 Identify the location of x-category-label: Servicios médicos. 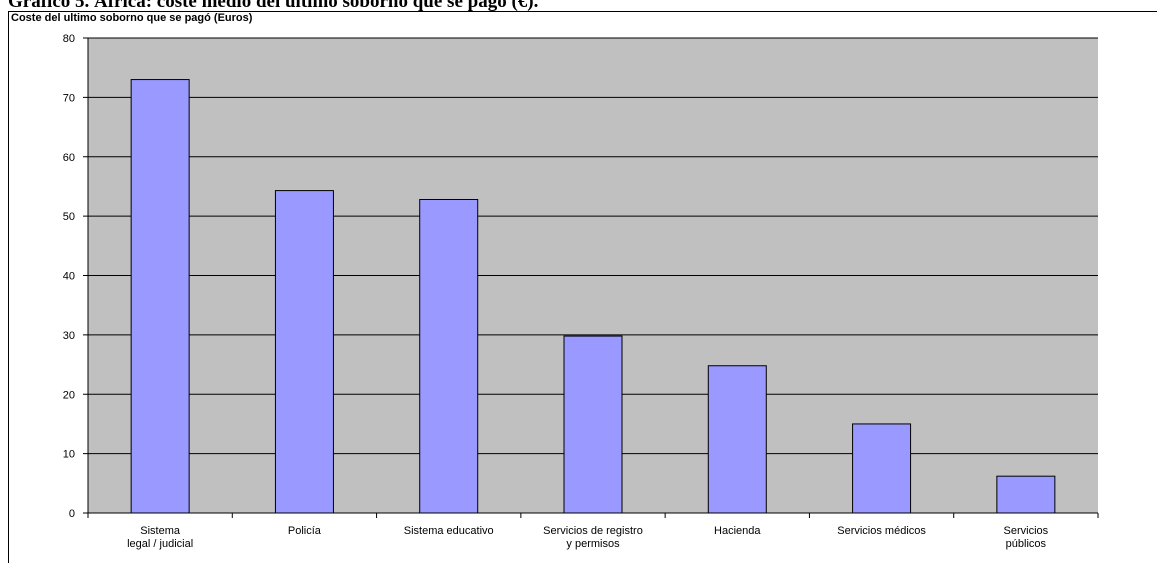
(881, 531).